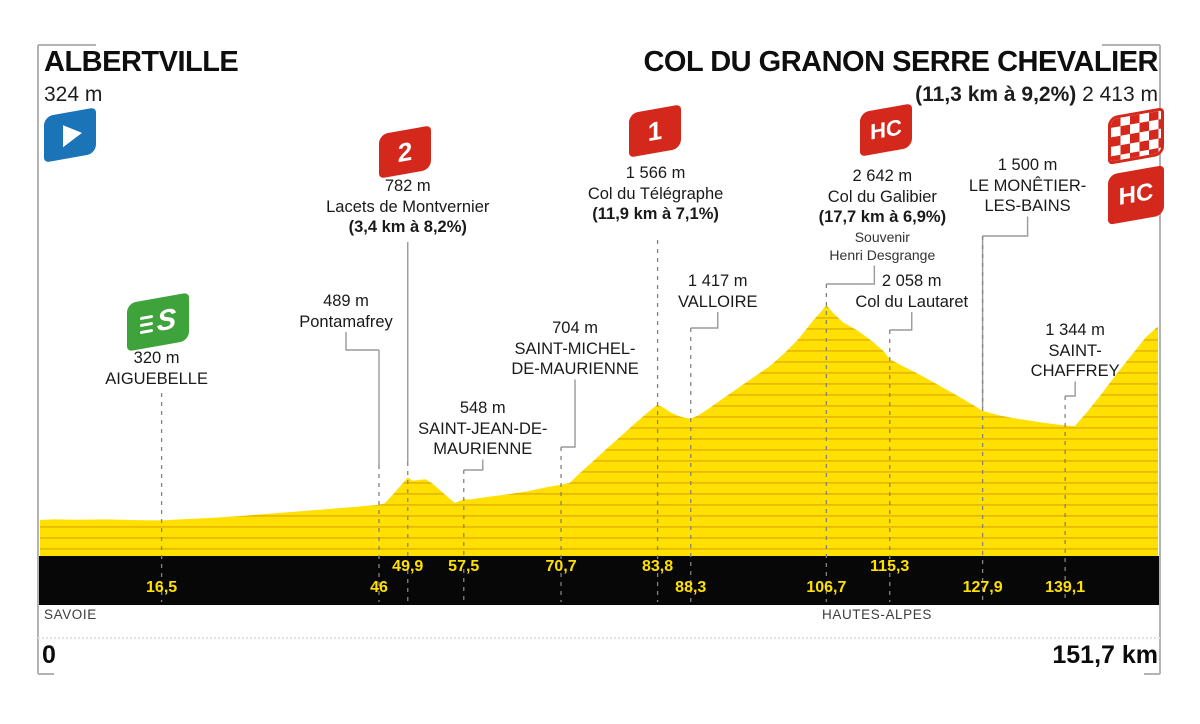 Image resolution: width=1200 pixels, height=724 pixels. I want to click on region-label-right: HAUTES-ALPES, so click(877, 614).